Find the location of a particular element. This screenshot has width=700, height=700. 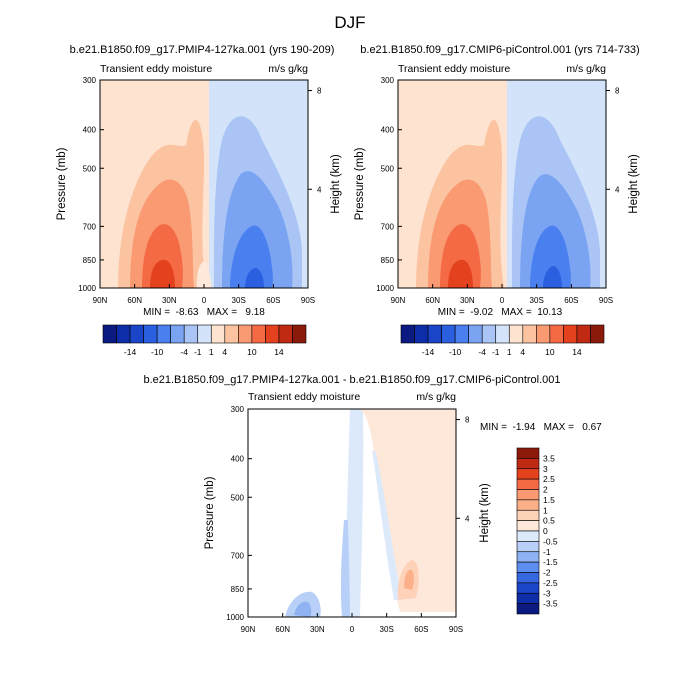

x-tick-label: 60N is located at coordinates (432, 300).